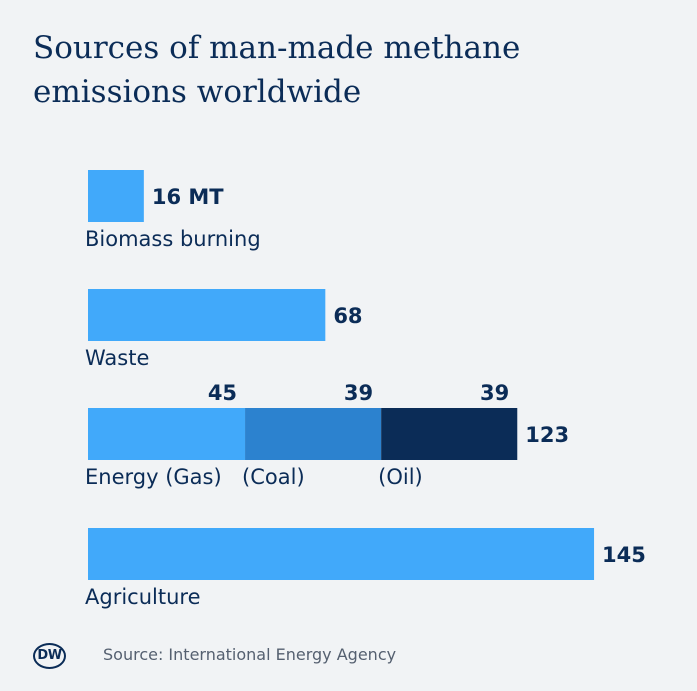  I want to click on footer: DW Source: International Energy Agency, so click(353, 657).